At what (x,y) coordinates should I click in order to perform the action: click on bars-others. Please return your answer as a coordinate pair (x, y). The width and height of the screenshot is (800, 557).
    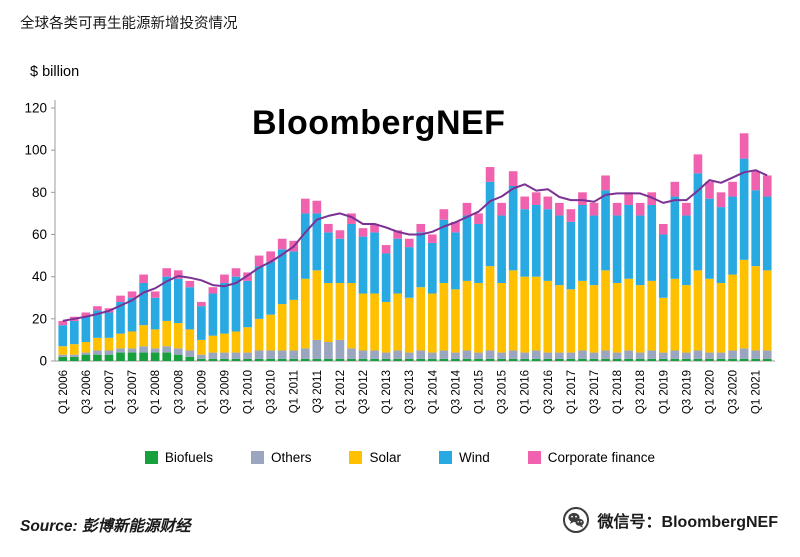
    Looking at the image, I should click on (415, 349).